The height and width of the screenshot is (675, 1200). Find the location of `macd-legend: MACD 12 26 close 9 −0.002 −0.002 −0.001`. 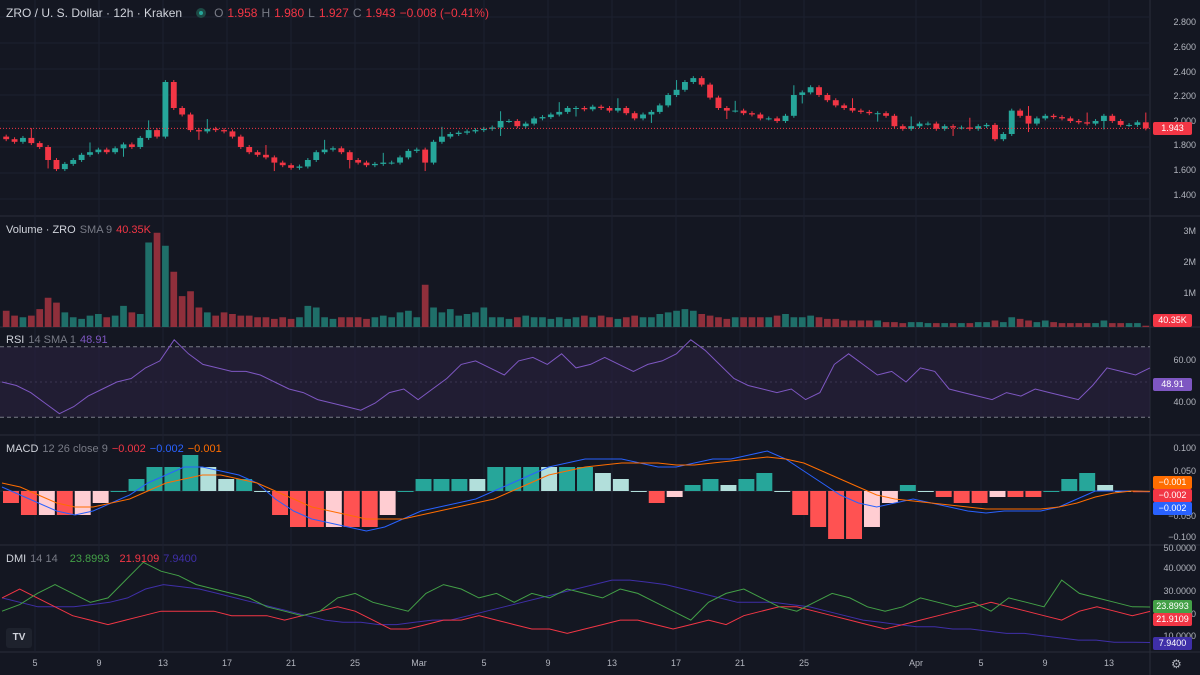

macd-legend: MACD 12 26 close 9 −0.002 −0.002 −0.001 is located at coordinates (116, 449).